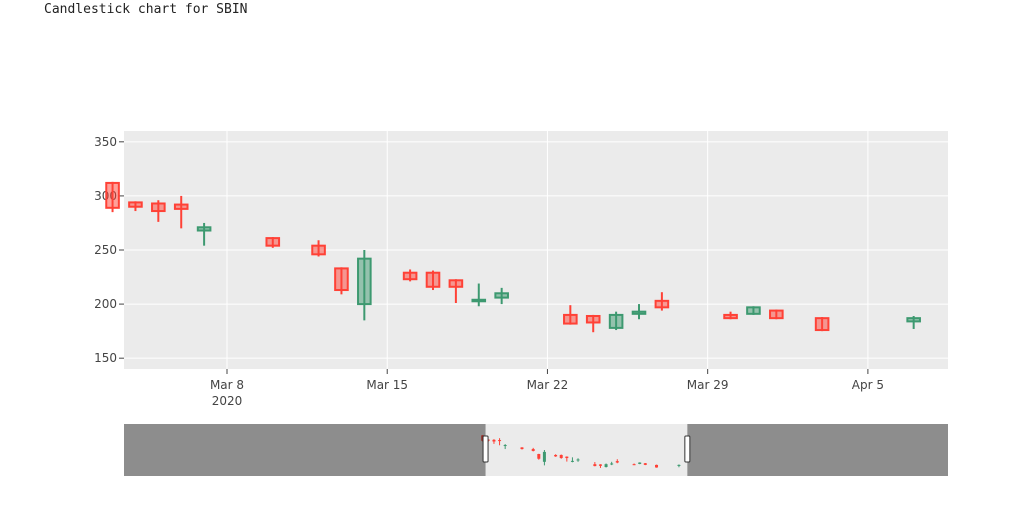 The height and width of the screenshot is (520, 1034). I want to click on x-tick-label: Mar 22, so click(548, 385).